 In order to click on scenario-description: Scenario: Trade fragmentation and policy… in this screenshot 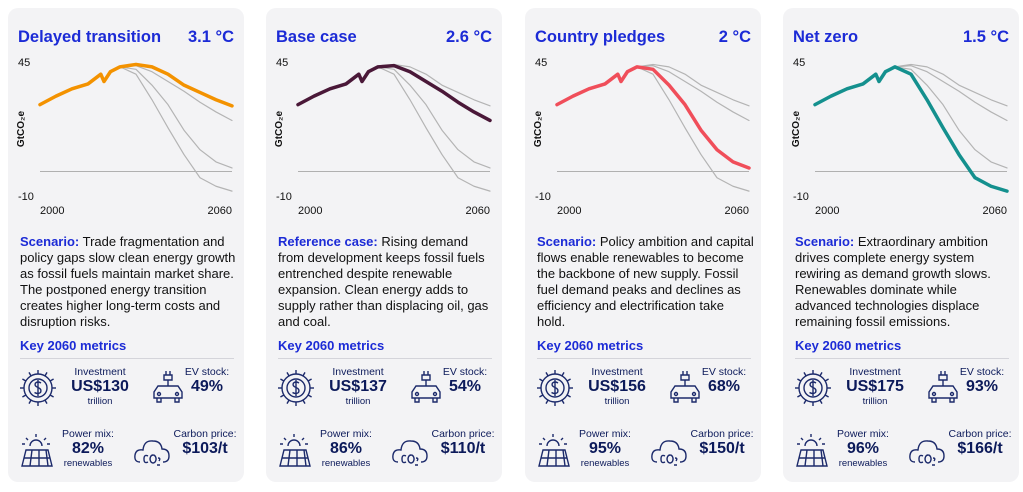, I will do `click(129, 282)`.